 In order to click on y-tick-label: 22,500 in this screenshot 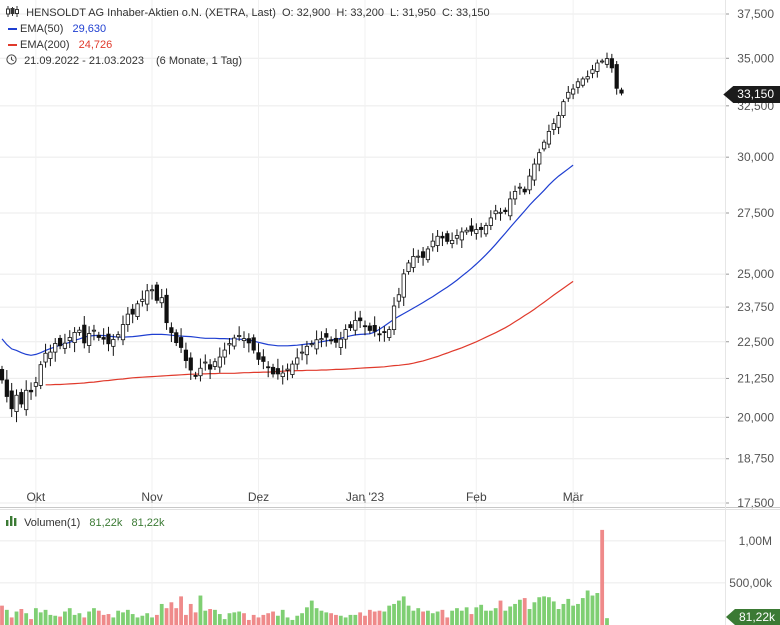, I will do `click(755, 342)`.